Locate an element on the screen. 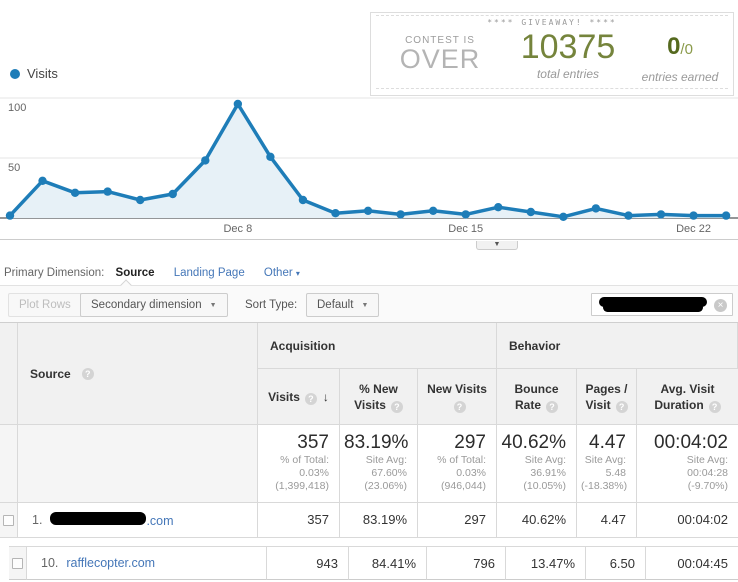  y-axis-tick-label: 100 is located at coordinates (17, 108).